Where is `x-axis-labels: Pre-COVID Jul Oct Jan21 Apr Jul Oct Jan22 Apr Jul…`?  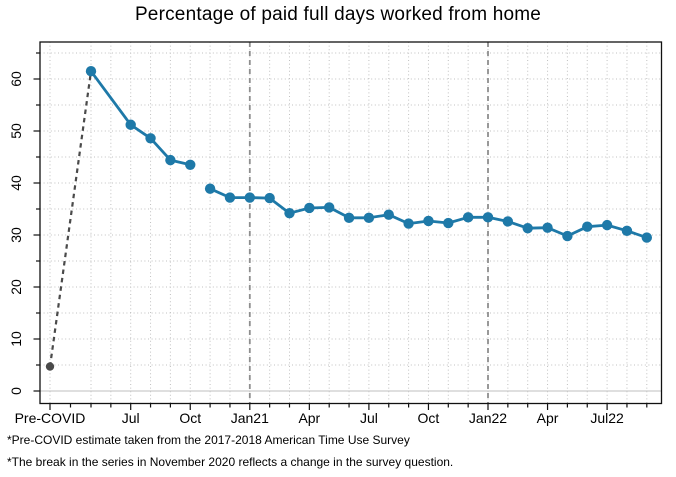 x-axis-labels: Pre-COVID Jul Oct Jan21 Apr Jul Oct Jan22 Apr Jul… is located at coordinates (319, 418).